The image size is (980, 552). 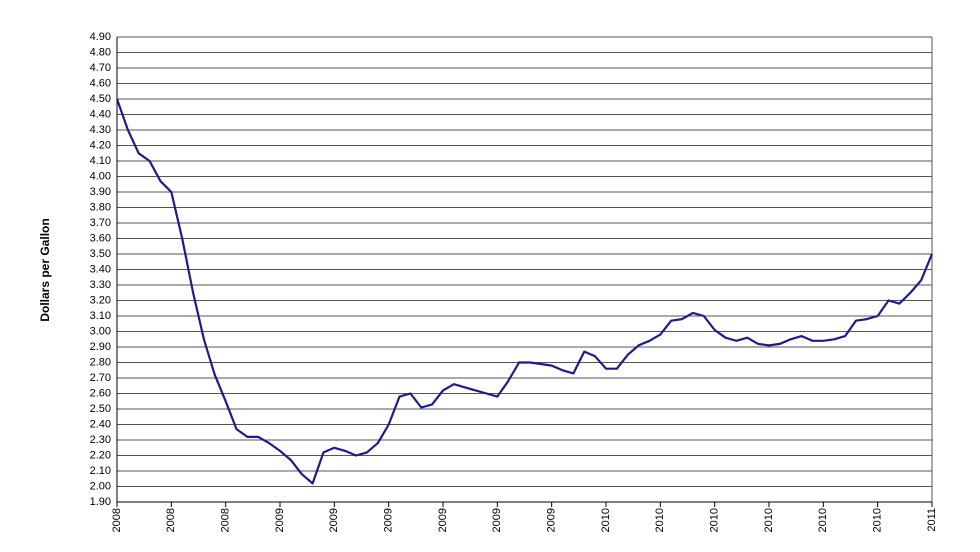 What do you see at coordinates (100, 130) in the screenshot?
I see `y-tick-label: 4.30` at bounding box center [100, 130].